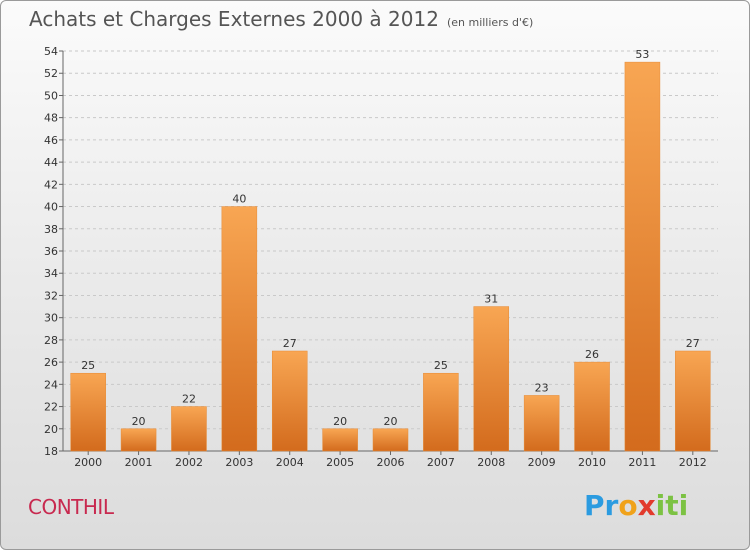 This screenshot has width=750, height=550. Describe the element at coordinates (239, 199) in the screenshot. I see `bar-value-label: 40` at that location.